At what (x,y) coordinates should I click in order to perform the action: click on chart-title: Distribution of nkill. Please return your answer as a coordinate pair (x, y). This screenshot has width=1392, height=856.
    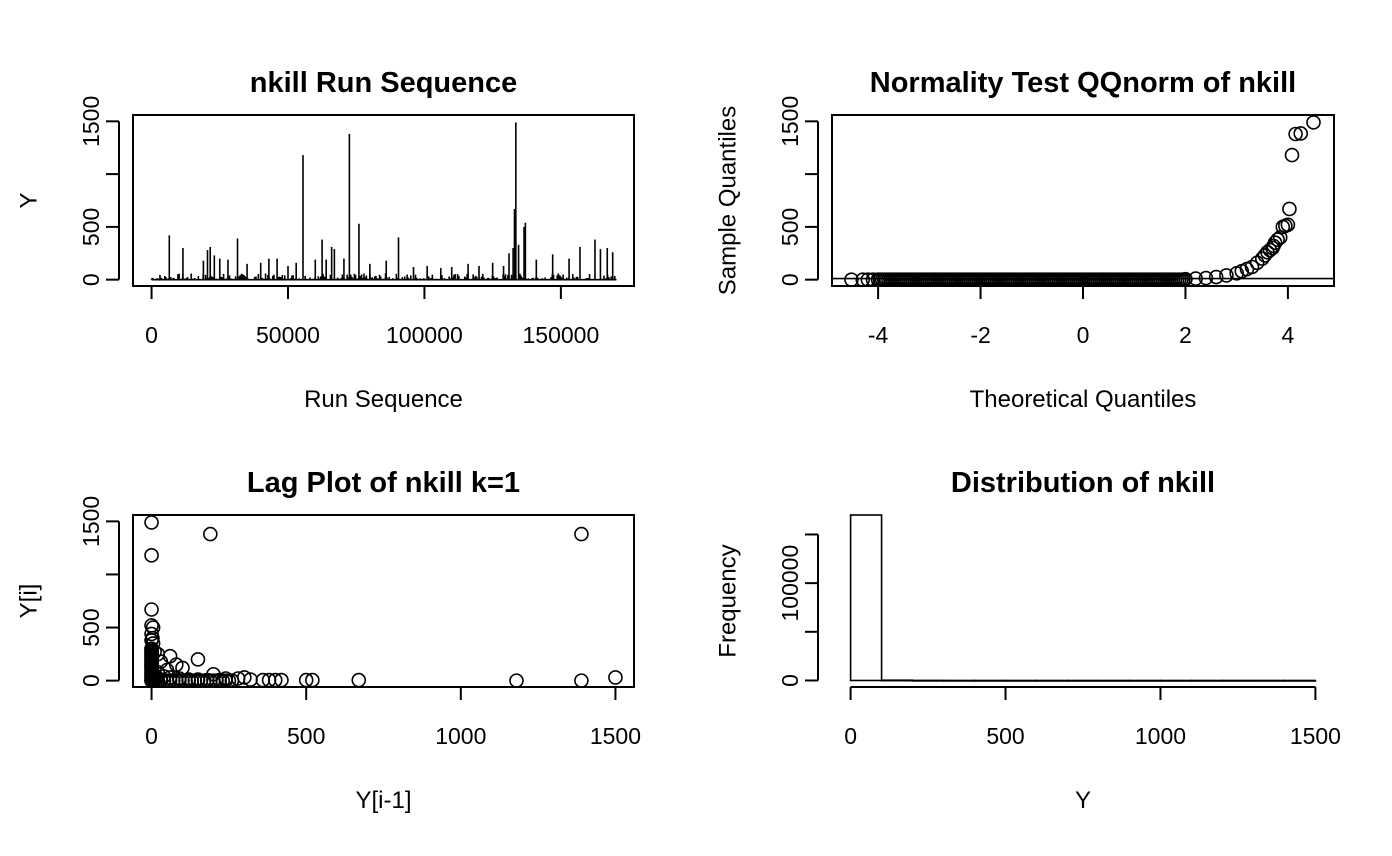
    Looking at the image, I should click on (1083, 483).